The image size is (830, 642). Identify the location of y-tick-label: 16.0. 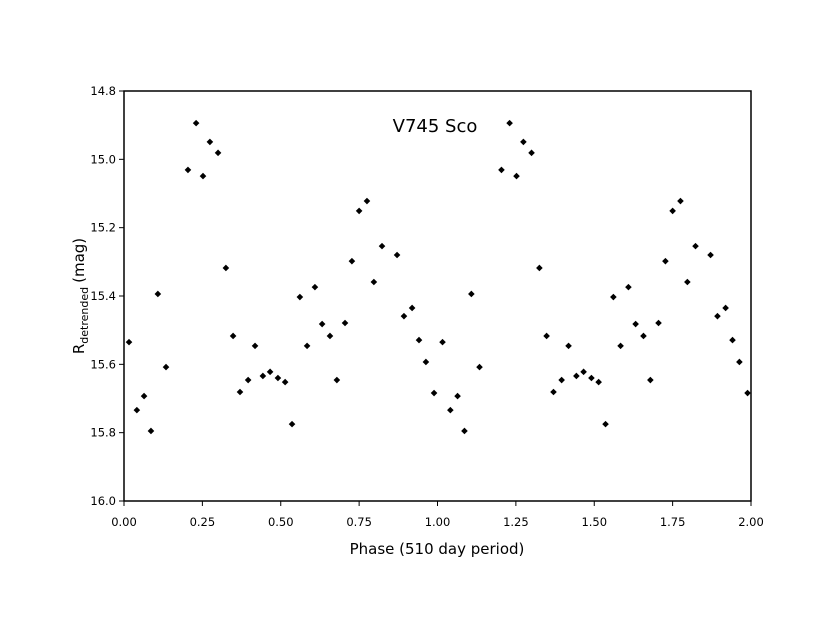
(103, 501).